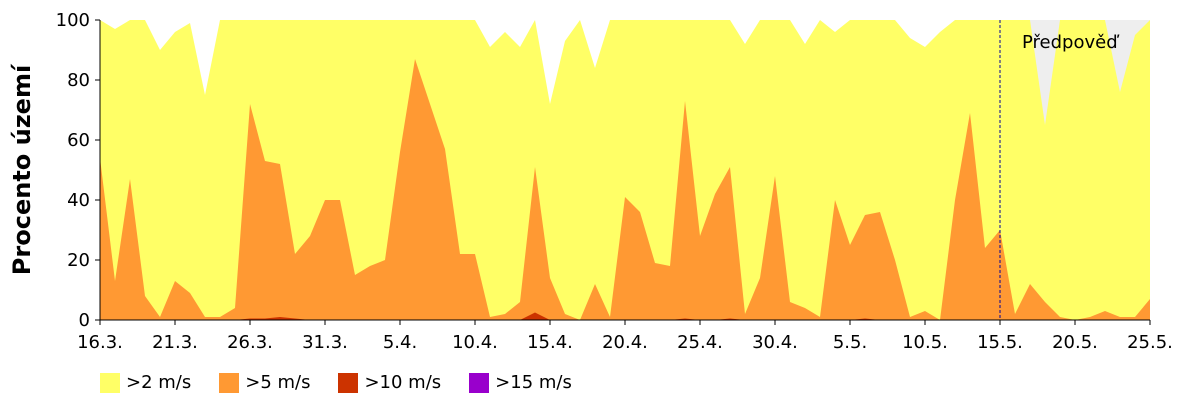  What do you see at coordinates (1150, 342) in the screenshot?
I see `x-tick-label: 25.5.` at bounding box center [1150, 342].